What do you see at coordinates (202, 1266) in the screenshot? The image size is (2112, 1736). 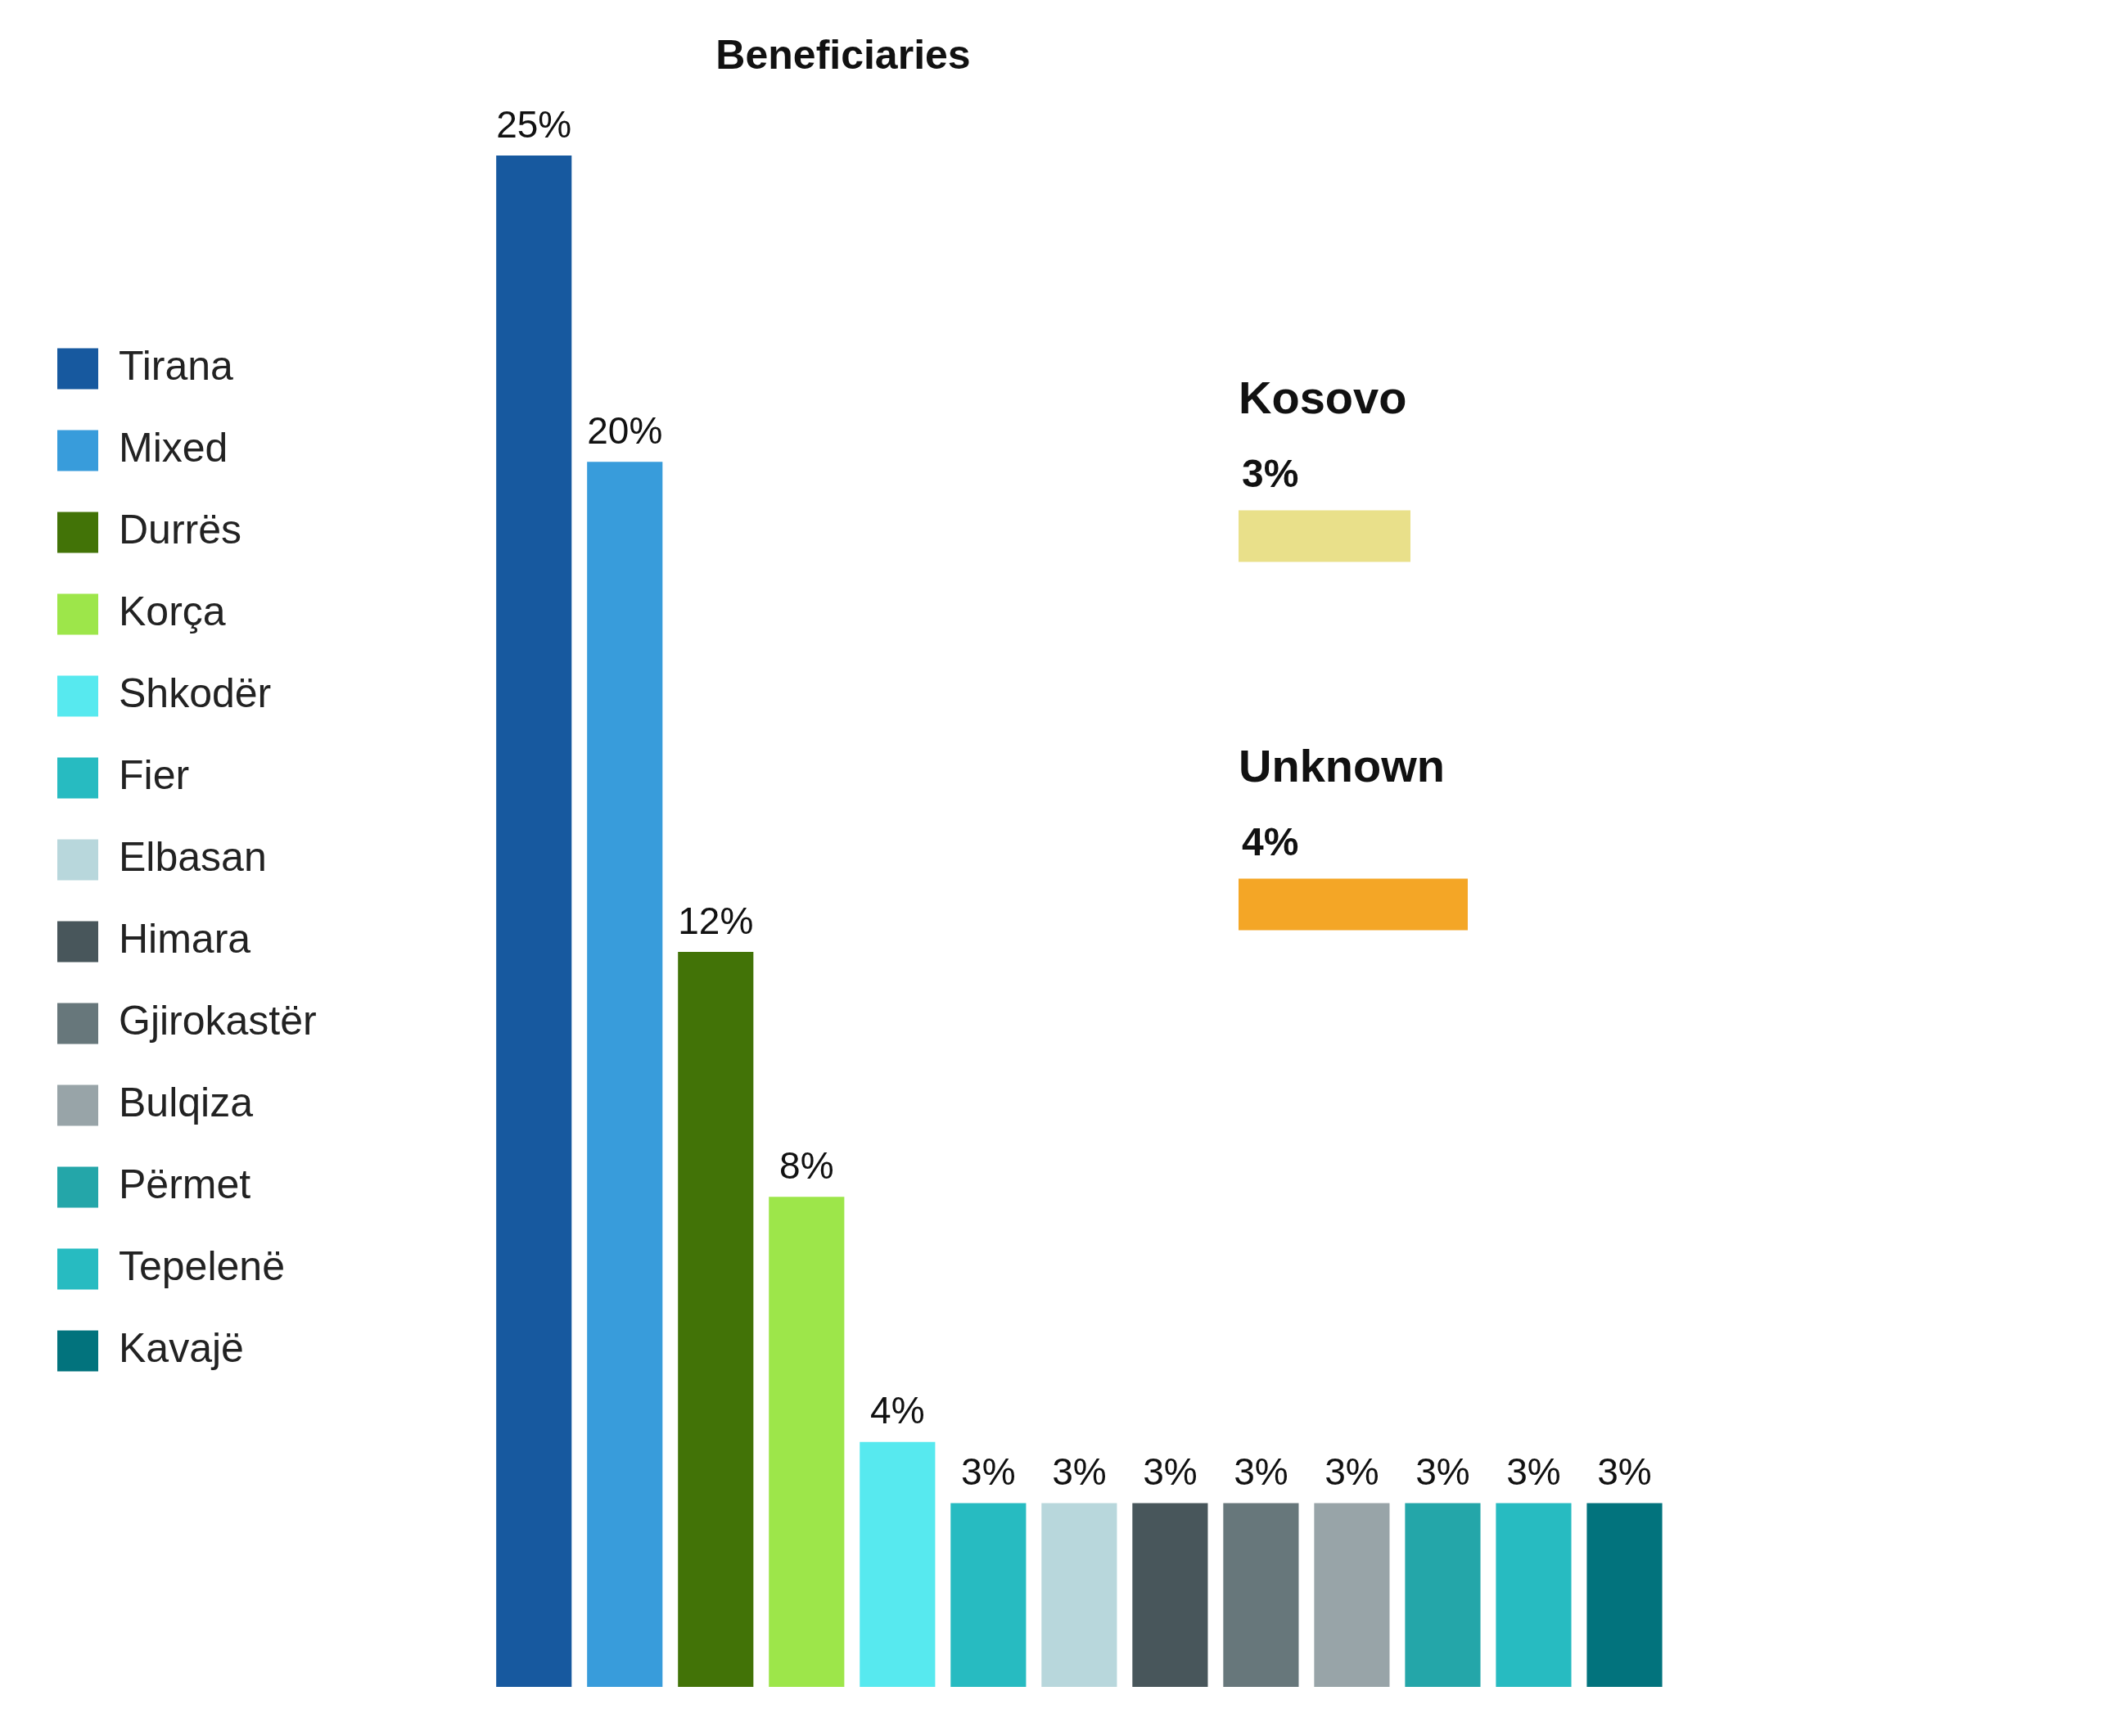 I see `legend-label: Tepelenë` at bounding box center [202, 1266].